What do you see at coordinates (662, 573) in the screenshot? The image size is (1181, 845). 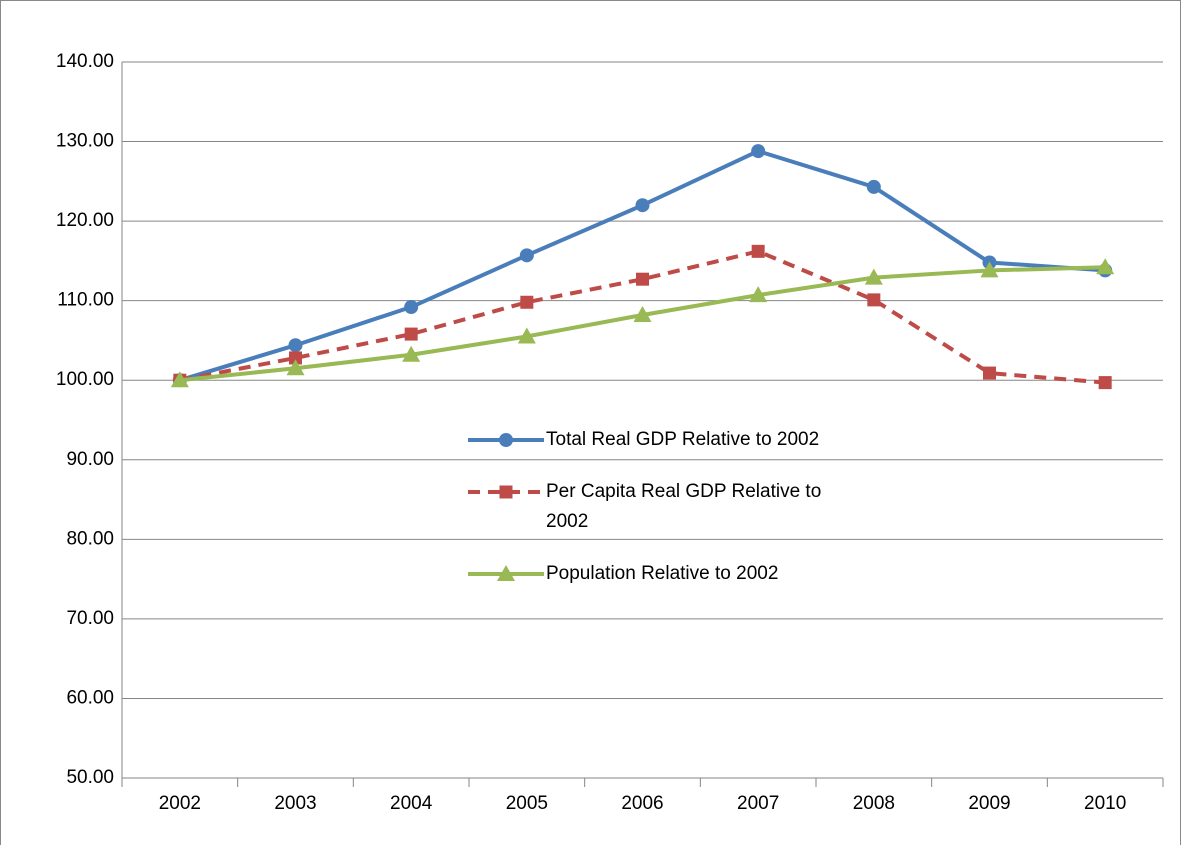 I see `legend-label: Population Relative to 2002` at bounding box center [662, 573].